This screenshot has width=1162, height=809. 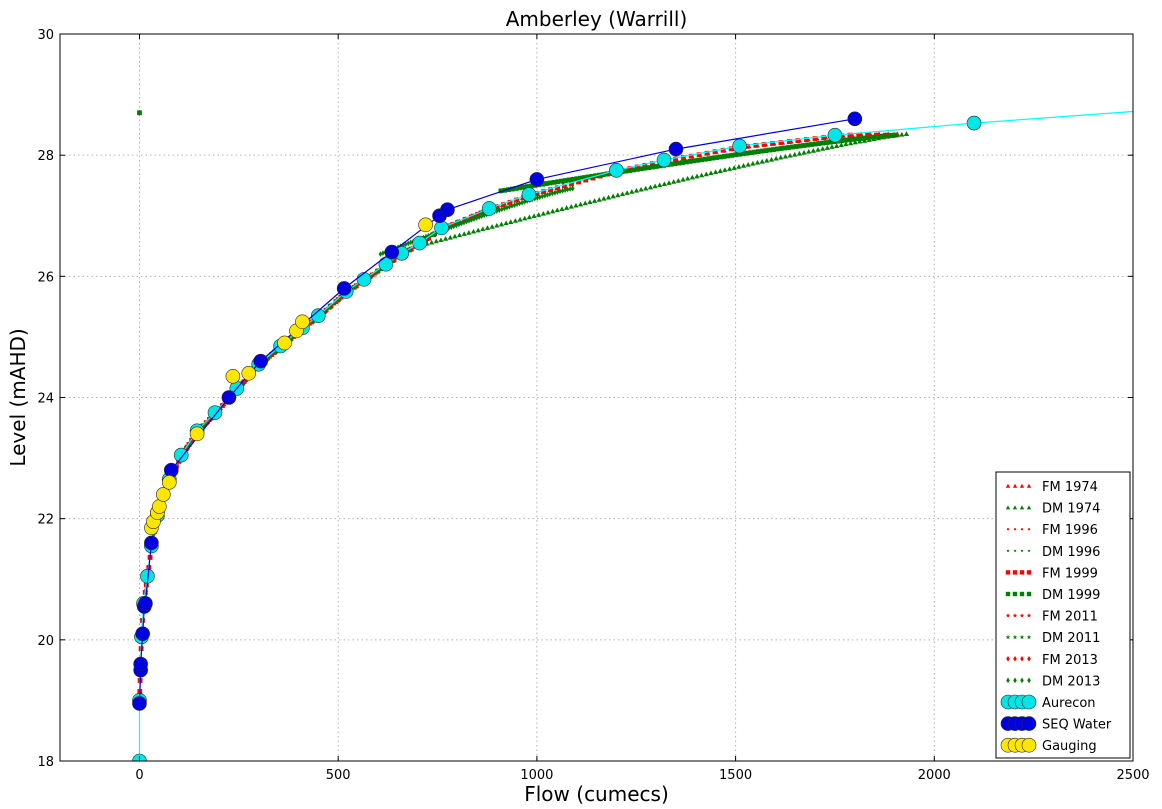 What do you see at coordinates (1069, 703) in the screenshot?
I see `legend-label: Aurecon` at bounding box center [1069, 703].